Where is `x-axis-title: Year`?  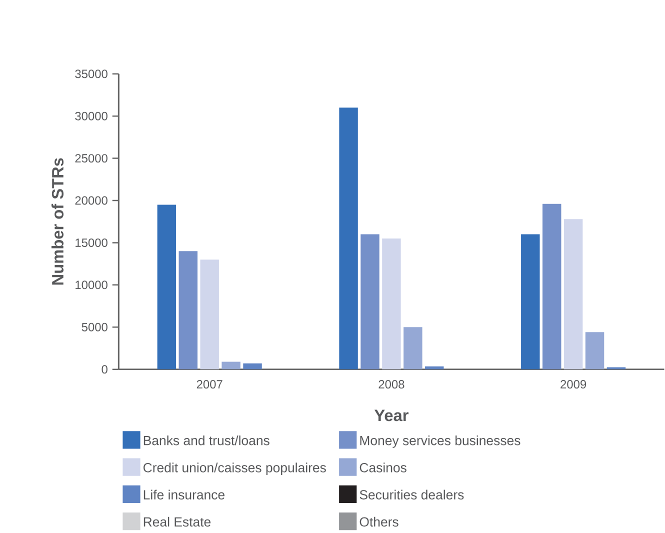
x-axis-title: Year is located at coordinates (391, 415).